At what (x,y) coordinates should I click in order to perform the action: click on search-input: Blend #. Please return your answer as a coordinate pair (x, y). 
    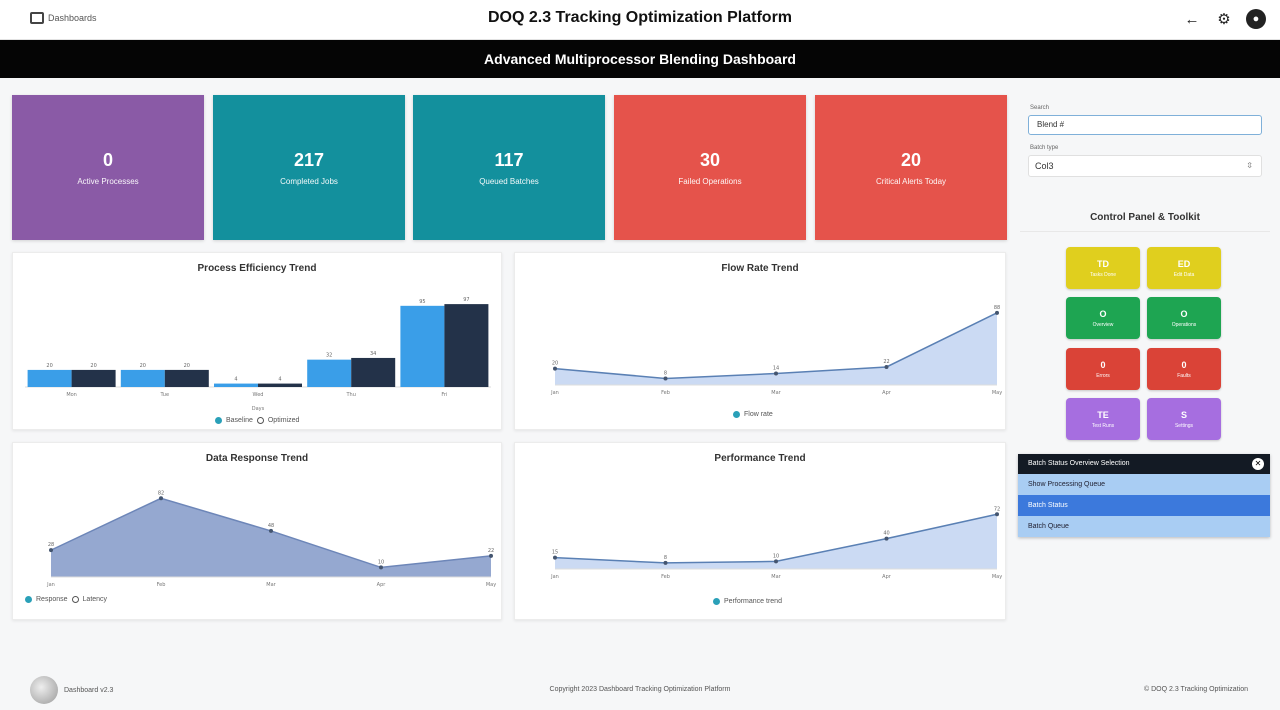
    Looking at the image, I should click on (1145, 125).